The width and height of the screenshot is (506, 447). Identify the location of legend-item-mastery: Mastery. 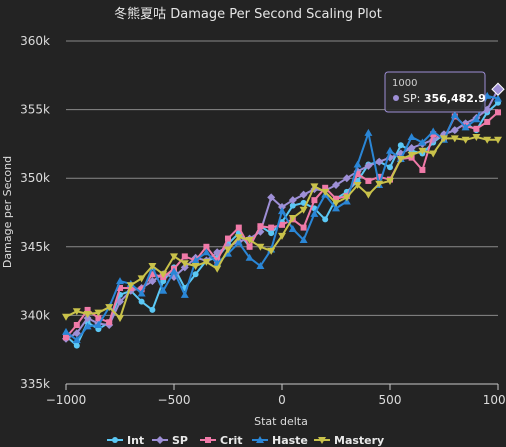
(349, 440).